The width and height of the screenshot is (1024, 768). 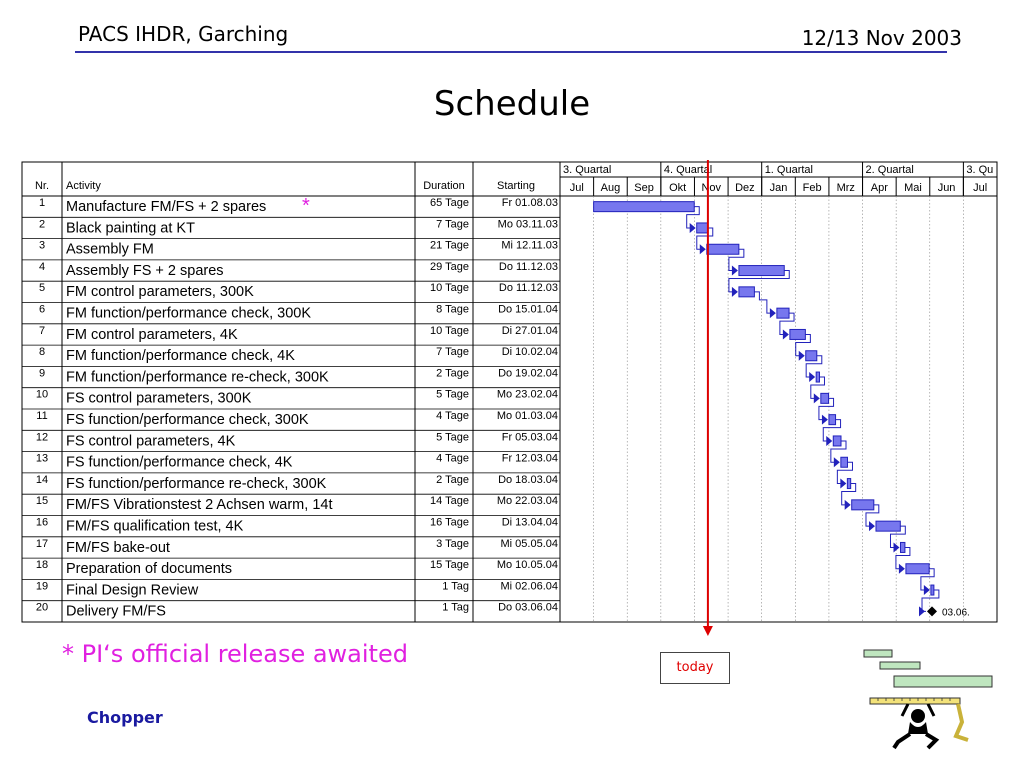 What do you see at coordinates (528, 310) in the screenshot?
I see `row-start: Do 15.01.04` at bounding box center [528, 310].